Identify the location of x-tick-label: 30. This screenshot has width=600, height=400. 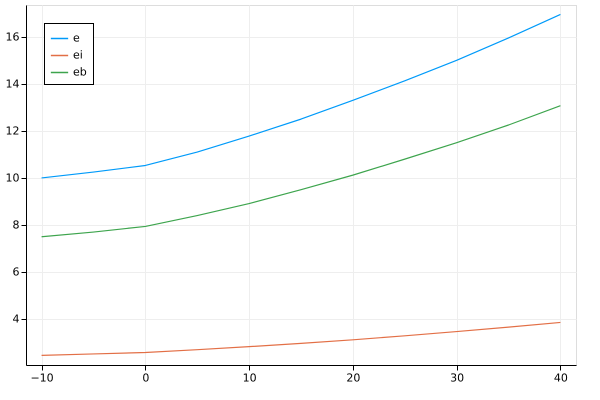
(457, 378).